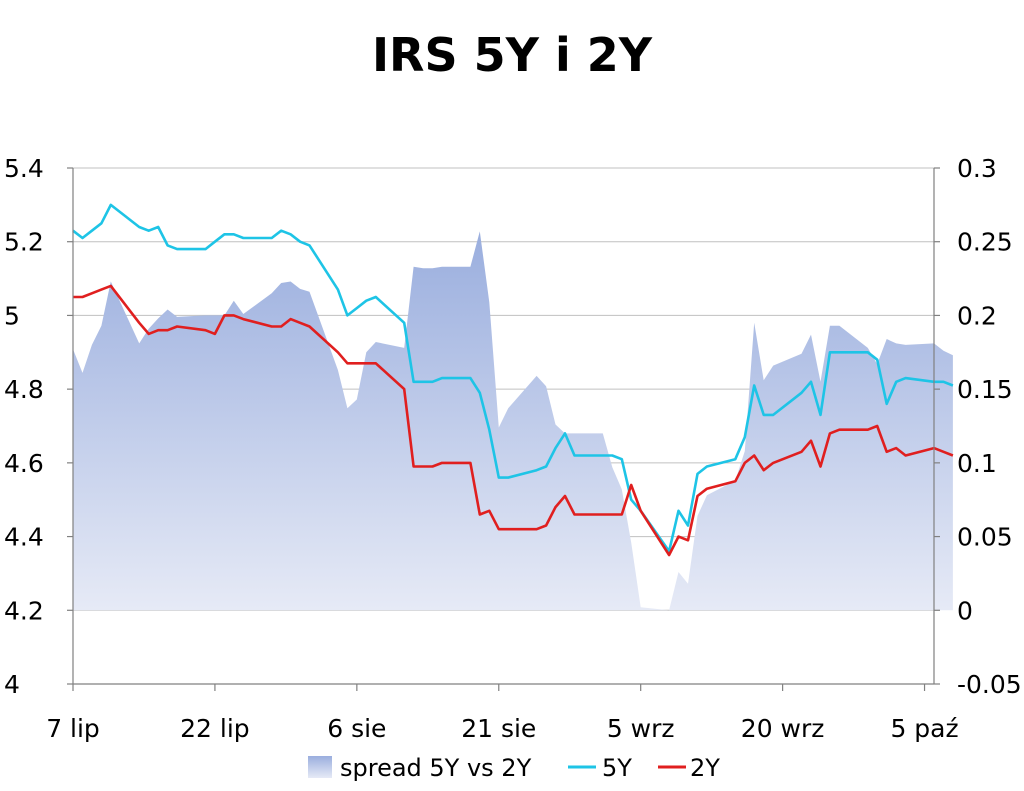  I want to click on x-tick-label: 7 lip, so click(73, 728).